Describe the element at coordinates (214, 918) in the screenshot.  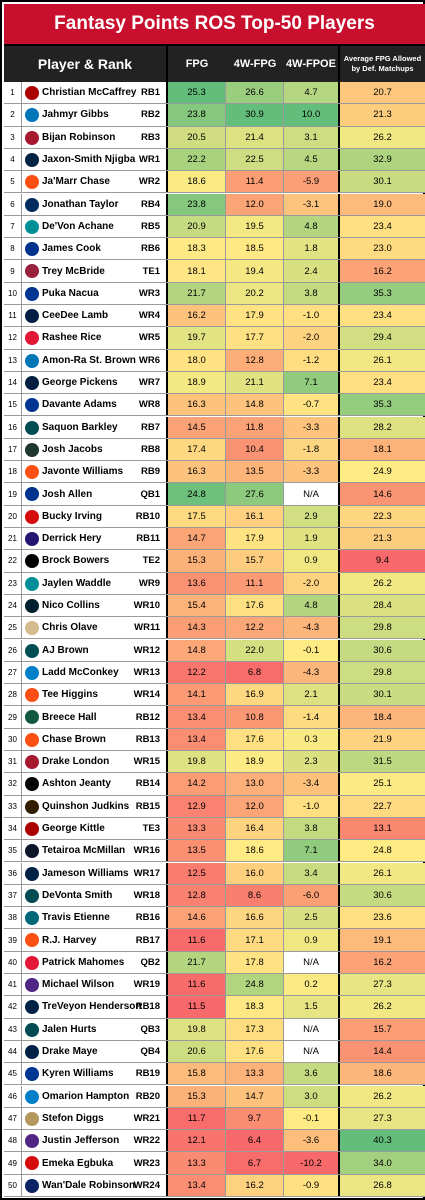
I see `table-row: 38 Travis Etienne RB16 14.6 16.6 2.5 23.6` at that location.